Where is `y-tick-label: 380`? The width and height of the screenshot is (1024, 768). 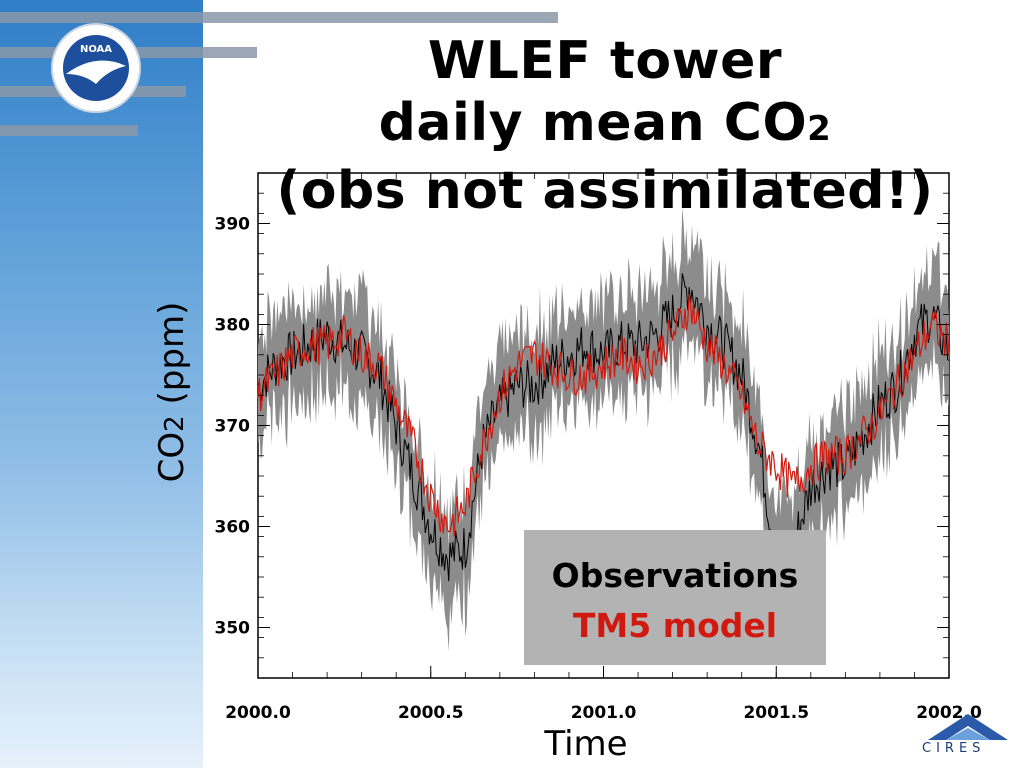
y-tick-label: 380 is located at coordinates (233, 326).